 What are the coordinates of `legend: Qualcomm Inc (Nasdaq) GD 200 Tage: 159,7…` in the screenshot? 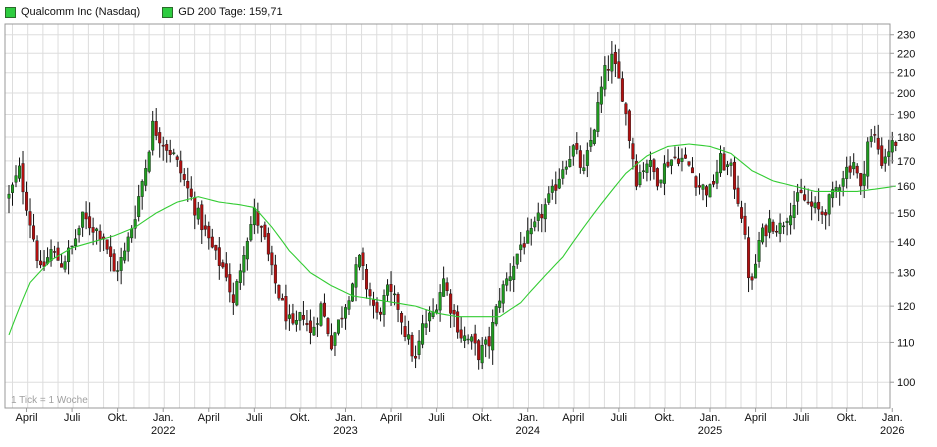 It's located at (155, 12).